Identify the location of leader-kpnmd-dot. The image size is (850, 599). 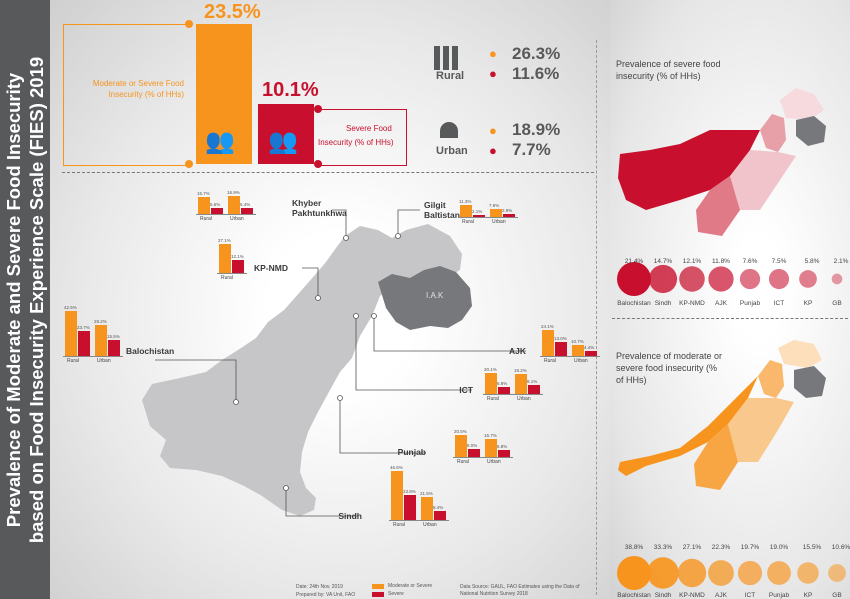
(318, 298).